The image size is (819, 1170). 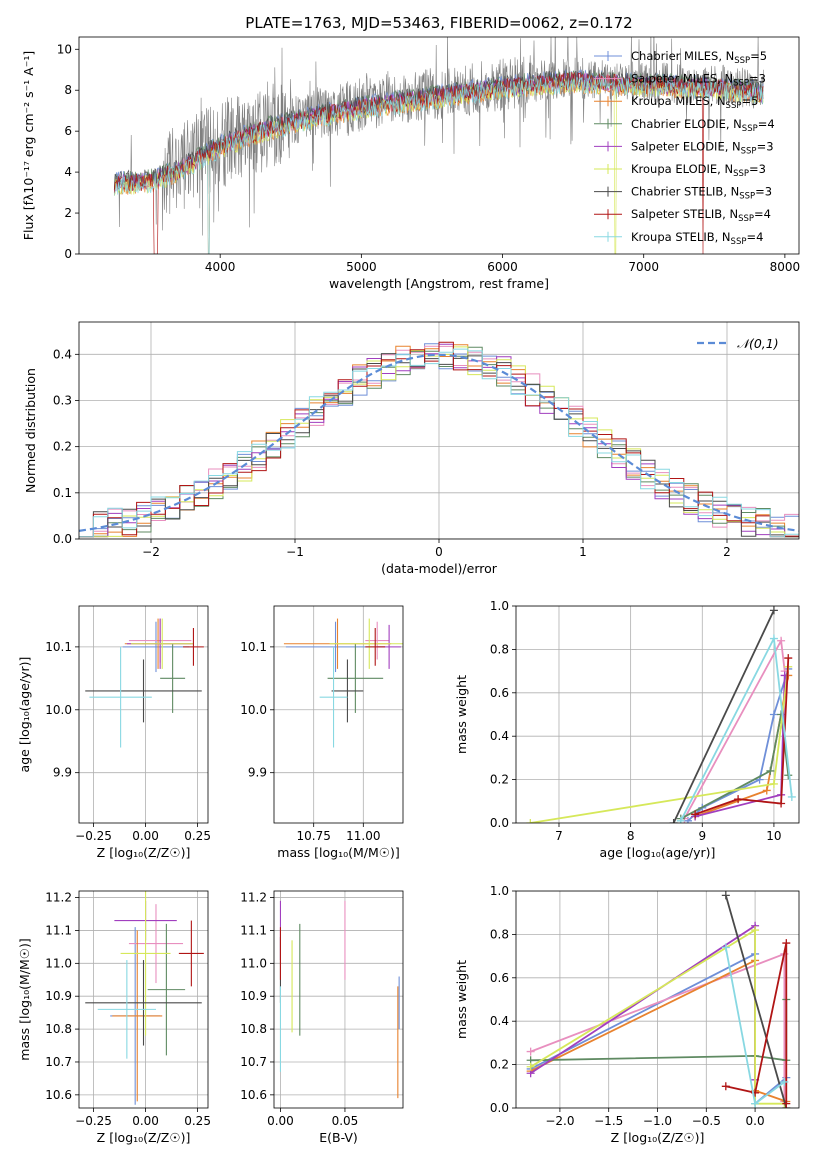 I want to click on normal-curve-line, so click(x=439, y=442).